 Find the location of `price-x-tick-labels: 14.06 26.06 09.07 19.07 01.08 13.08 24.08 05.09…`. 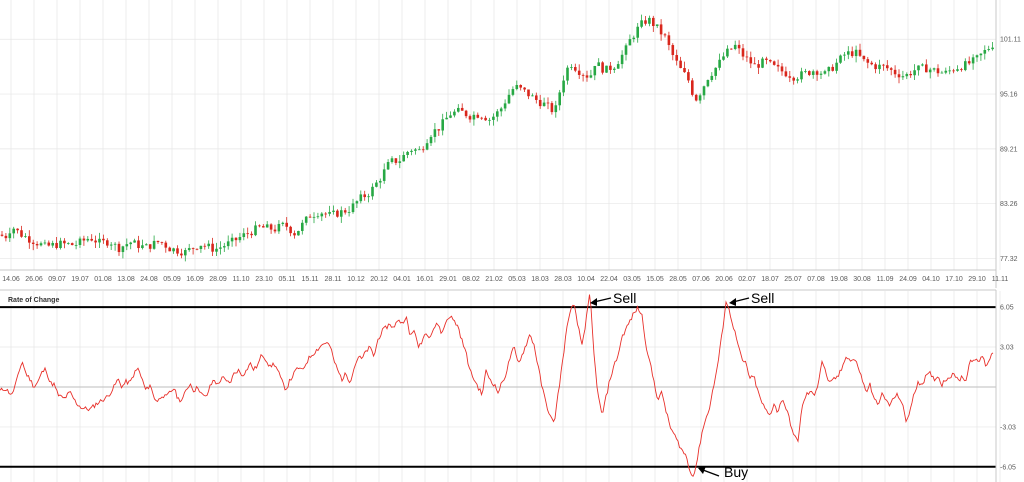

price-x-tick-labels: 14.06 26.06 09.07 19.07 01.08 13.08 24.08 05.09… is located at coordinates (505, 279).